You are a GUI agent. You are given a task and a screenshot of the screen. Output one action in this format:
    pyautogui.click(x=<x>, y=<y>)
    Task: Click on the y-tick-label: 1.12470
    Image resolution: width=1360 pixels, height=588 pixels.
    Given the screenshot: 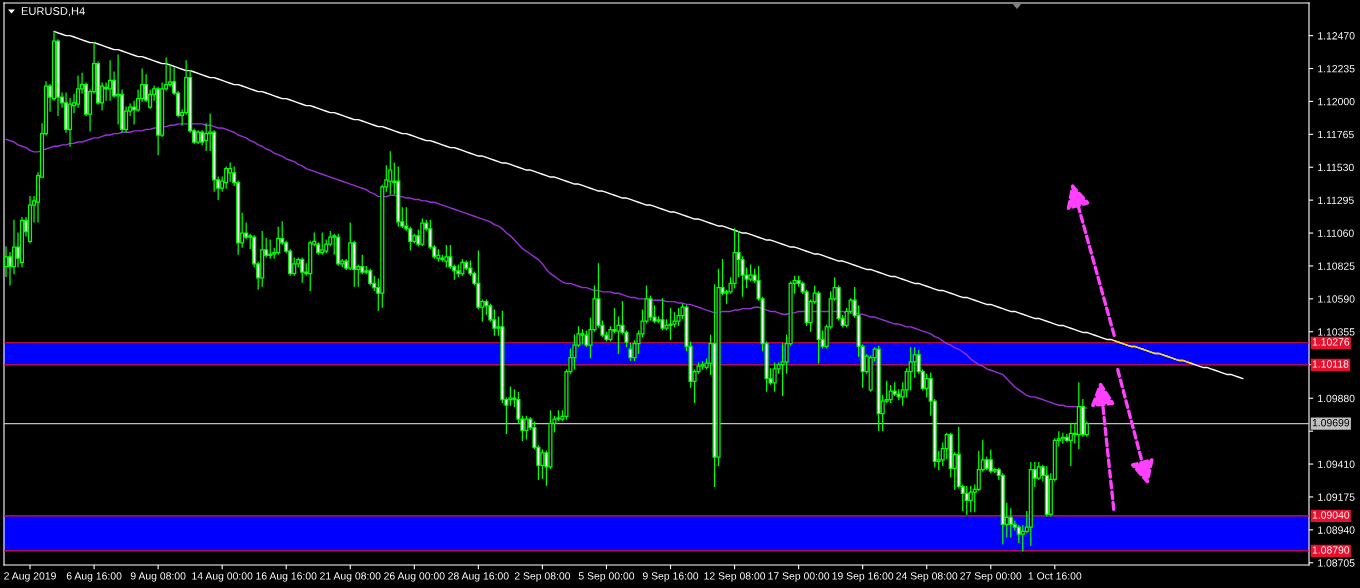 What is the action you would take?
    pyautogui.click(x=1336, y=36)
    